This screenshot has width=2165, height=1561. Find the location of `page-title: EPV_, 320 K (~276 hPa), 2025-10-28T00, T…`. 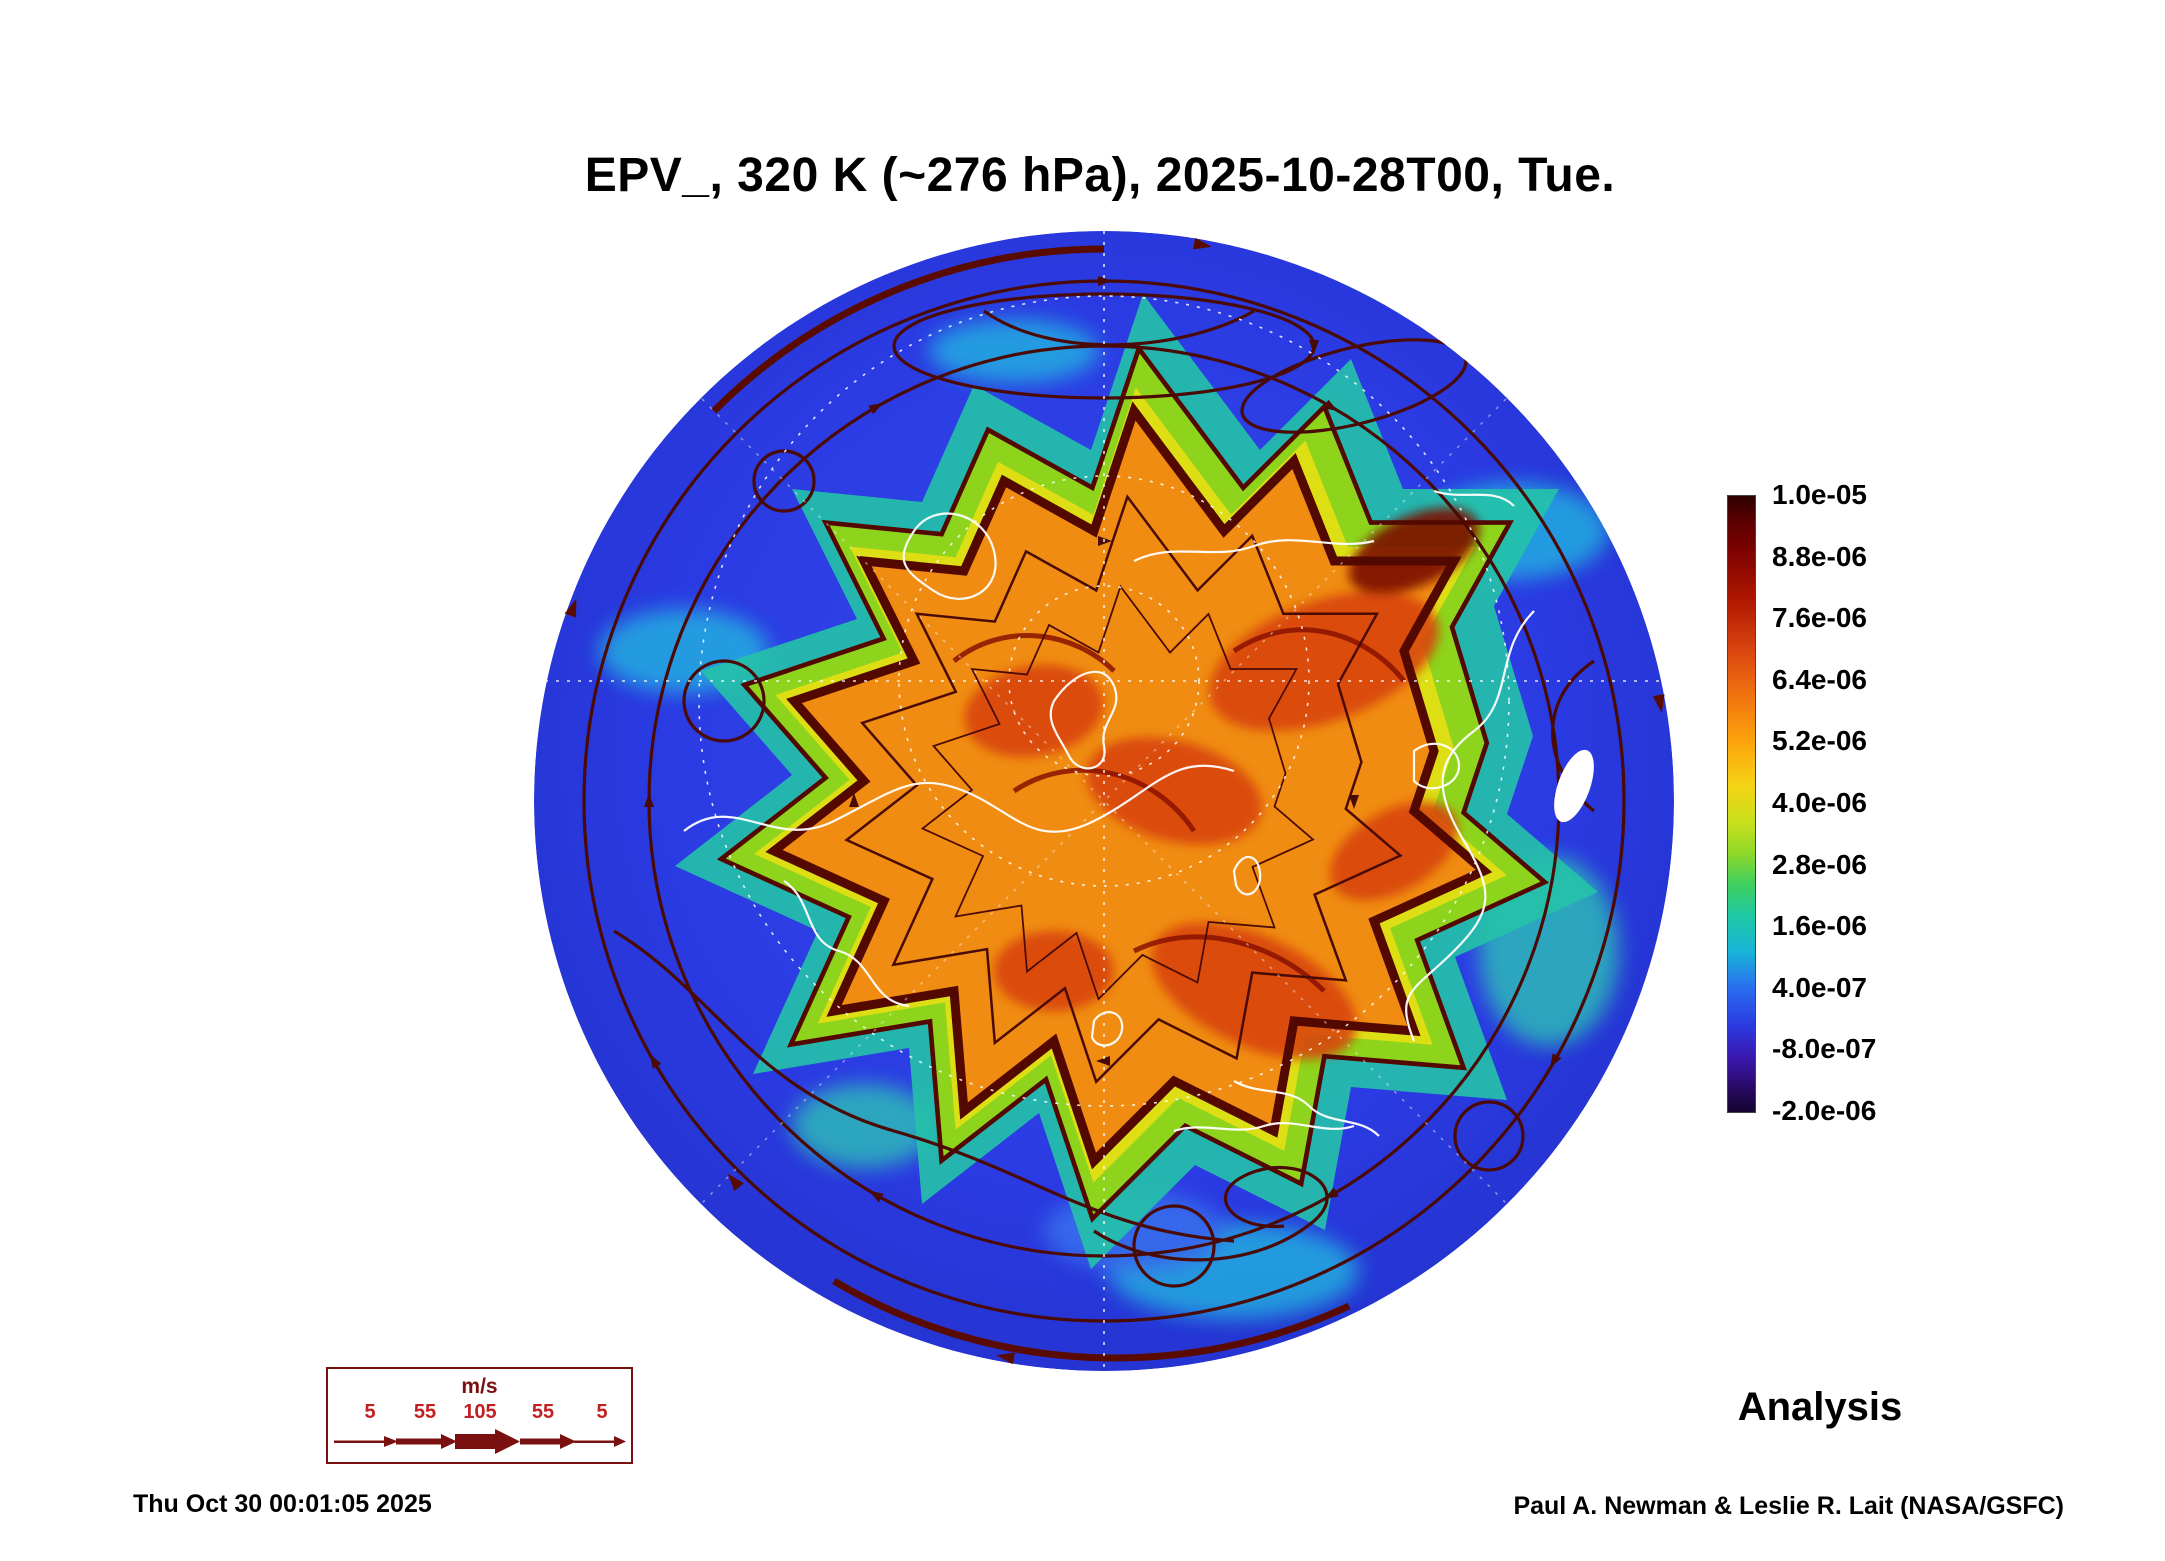

page-title: EPV_, 320 K (~276 hPa), 2025-10-28T00, T… is located at coordinates (1100, 175).